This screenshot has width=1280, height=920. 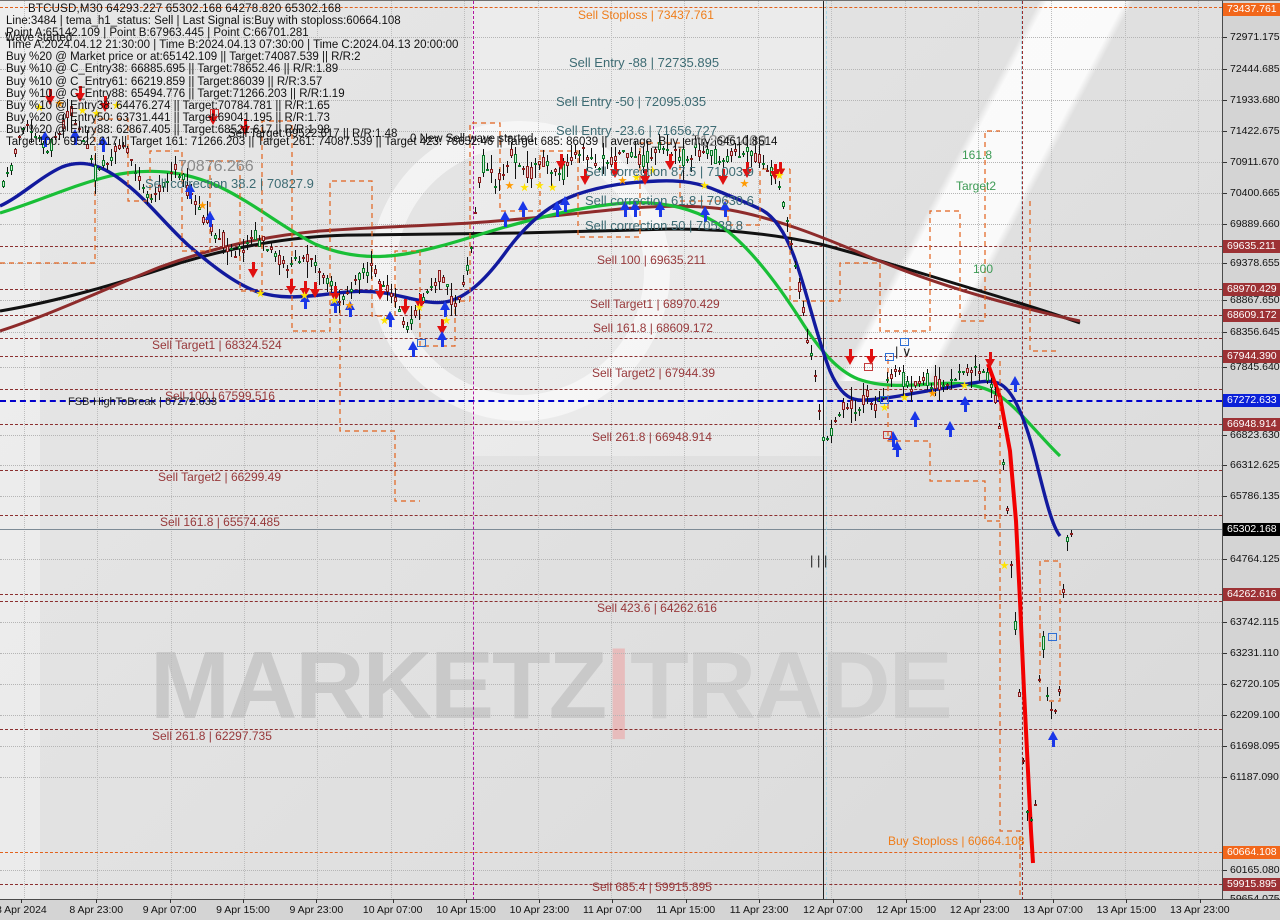 I want to click on time-tick: 13 Apr 23:00, so click(x=1200, y=907).